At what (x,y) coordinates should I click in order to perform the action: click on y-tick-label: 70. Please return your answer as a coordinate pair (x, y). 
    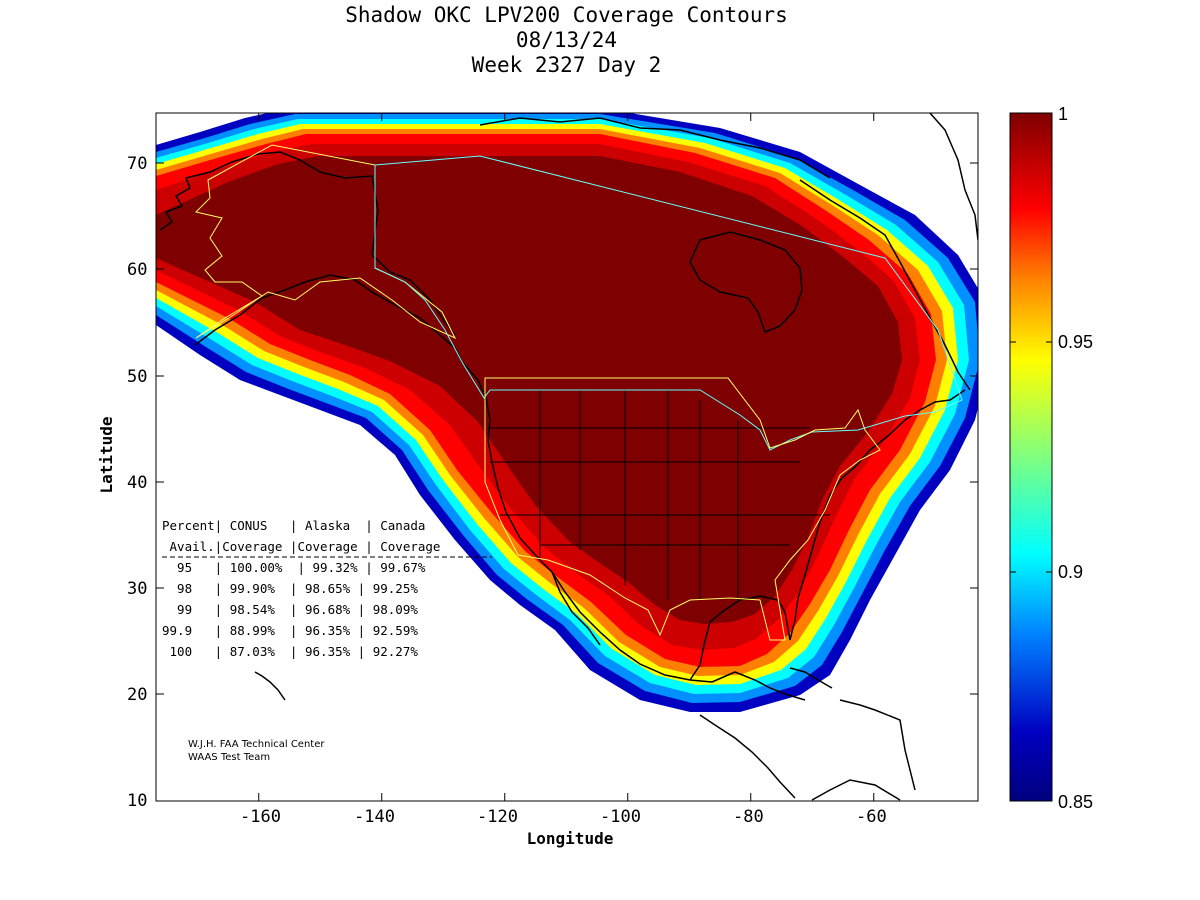
    Looking at the image, I should click on (137, 164).